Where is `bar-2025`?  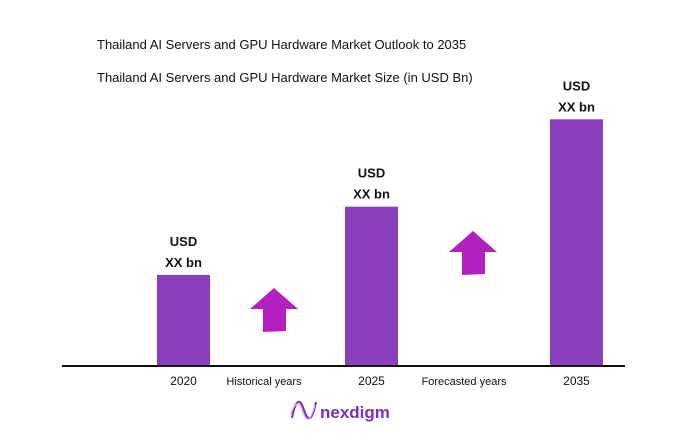
bar-2025 is located at coordinates (371, 285).